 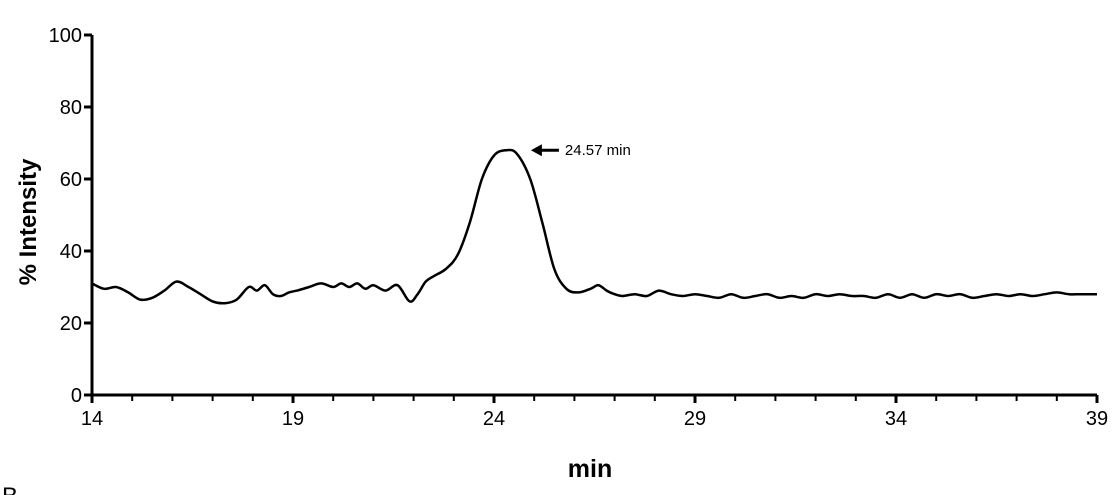 What do you see at coordinates (71, 108) in the screenshot?
I see `y-tick-label: 80` at bounding box center [71, 108].